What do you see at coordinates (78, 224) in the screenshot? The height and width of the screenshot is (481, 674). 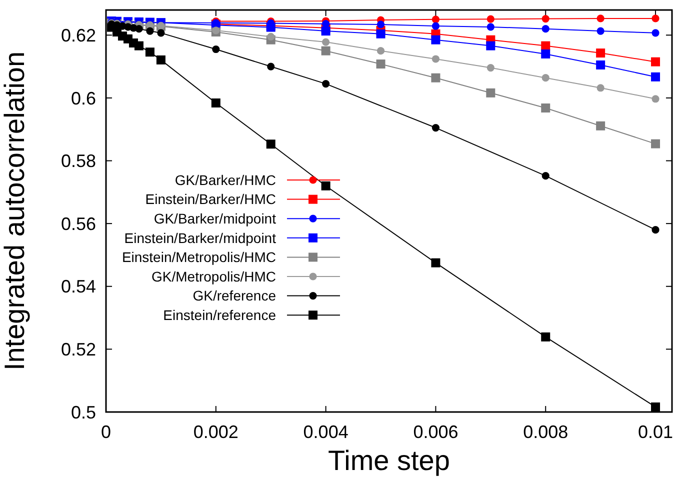 I see `y-tick-label: 0.56` at bounding box center [78, 224].